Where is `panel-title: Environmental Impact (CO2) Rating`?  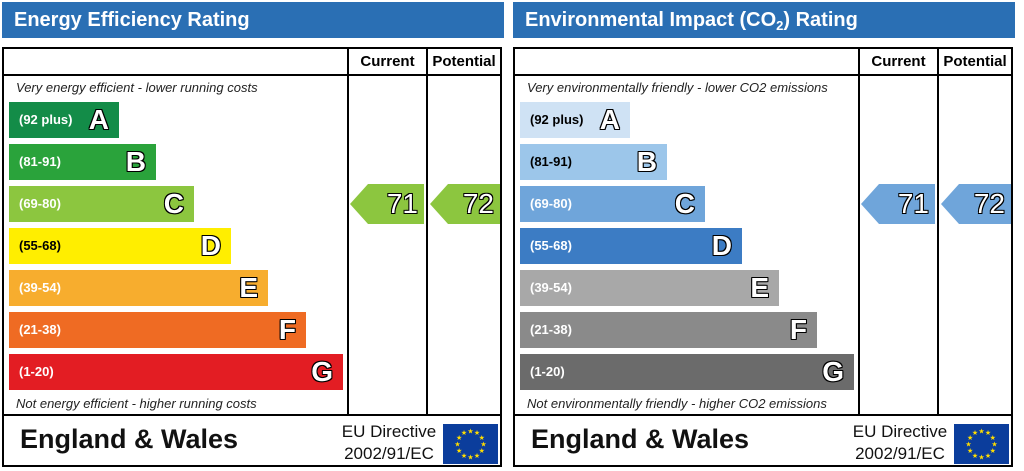
panel-title: Environmental Impact (CO2) Rating is located at coordinates (764, 20).